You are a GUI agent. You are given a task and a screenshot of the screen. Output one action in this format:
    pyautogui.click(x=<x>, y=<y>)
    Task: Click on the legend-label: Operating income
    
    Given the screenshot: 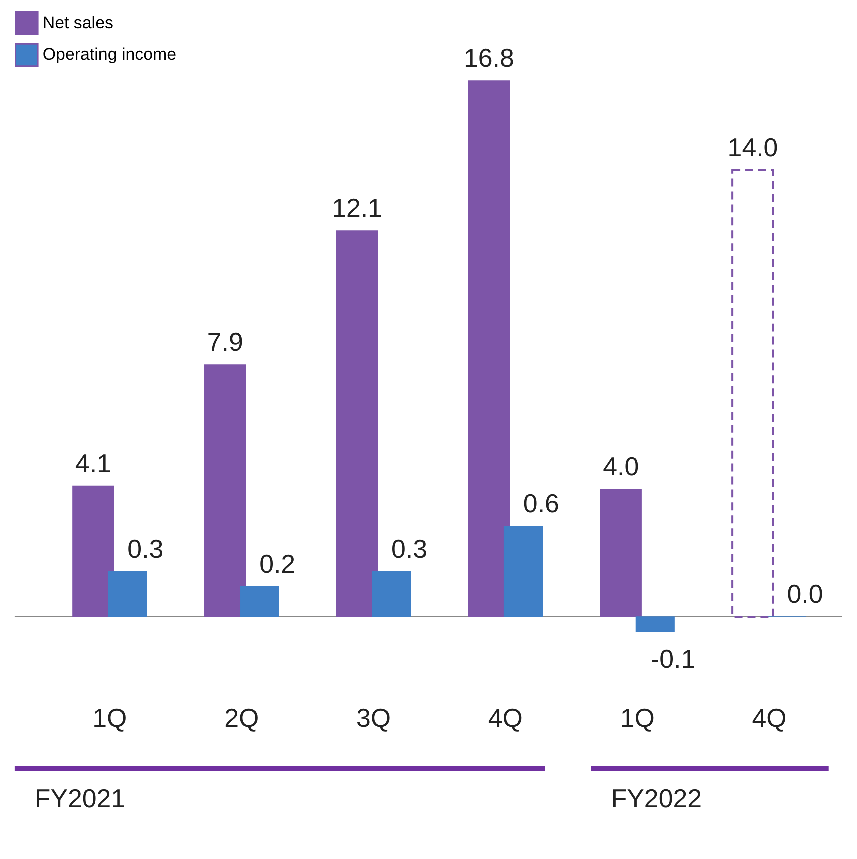 What is the action you would take?
    pyautogui.click(x=109, y=54)
    